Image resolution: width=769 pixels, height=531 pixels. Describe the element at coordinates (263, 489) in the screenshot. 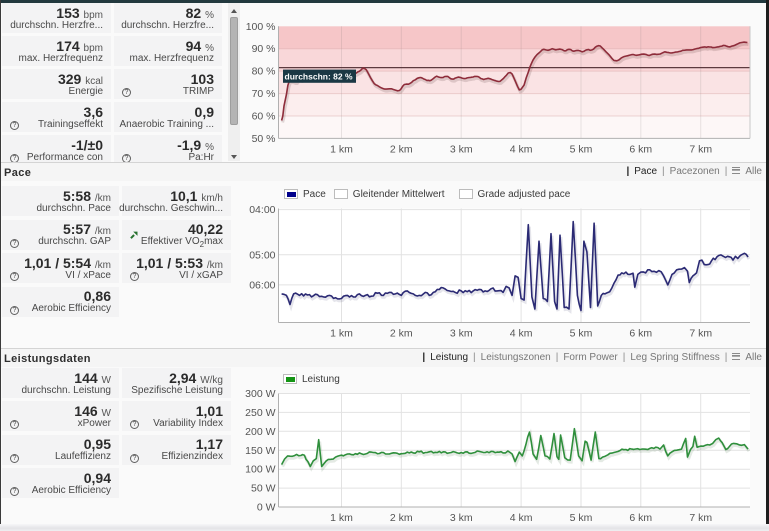

I see `svg-text: 50 W` at that location.